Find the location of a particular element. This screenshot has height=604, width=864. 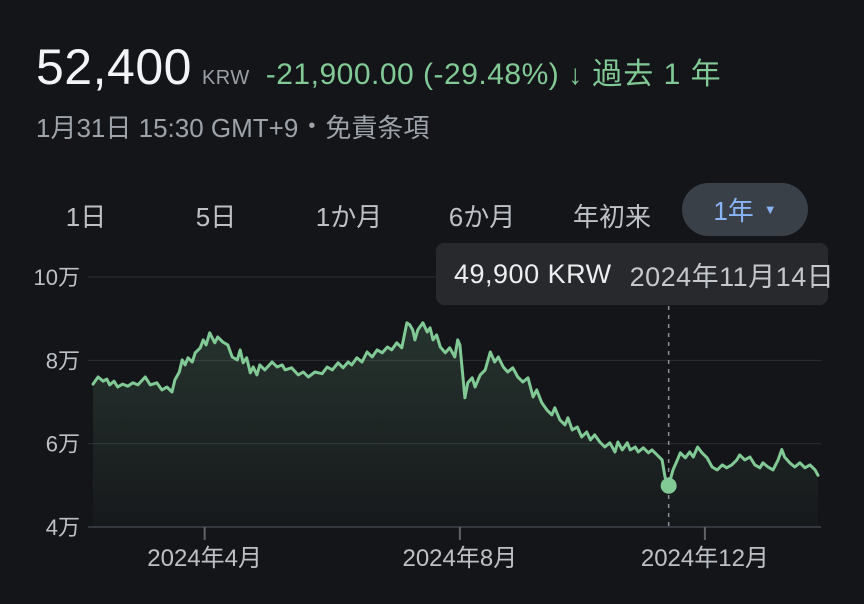

y-axis-label: 4万 is located at coordinates (63, 527).